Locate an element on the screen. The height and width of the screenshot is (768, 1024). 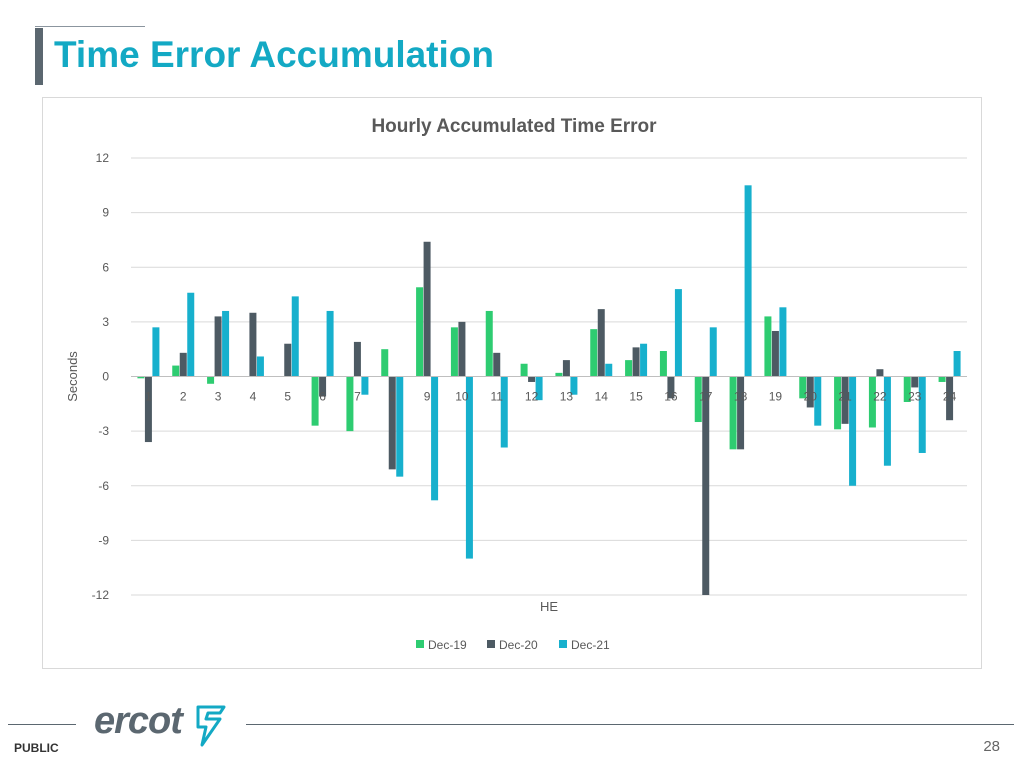
bar-dec-20-he23 is located at coordinates (915, 382).